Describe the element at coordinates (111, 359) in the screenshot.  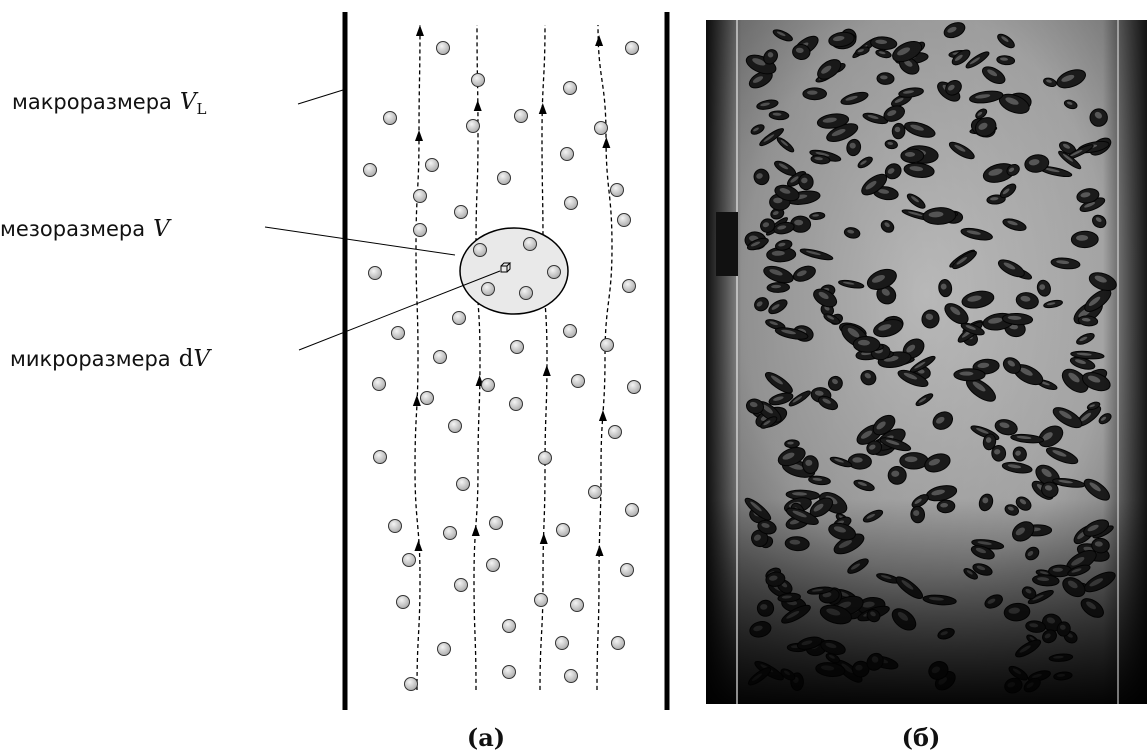
I see `label-micro: микроразмера dV` at that location.